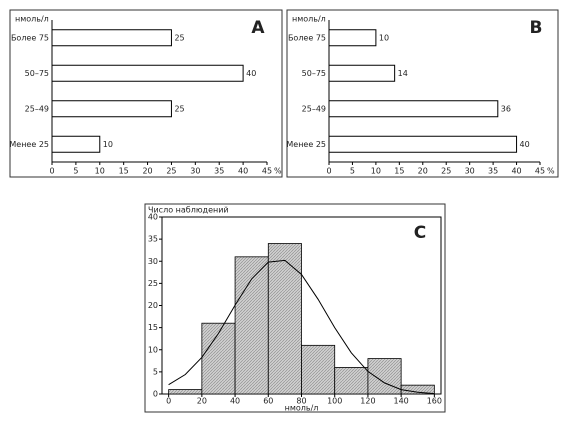 The height and width of the screenshot is (423, 568). What do you see at coordinates (153, 283) in the screenshot?
I see `y-tick-label: 25` at bounding box center [153, 283].